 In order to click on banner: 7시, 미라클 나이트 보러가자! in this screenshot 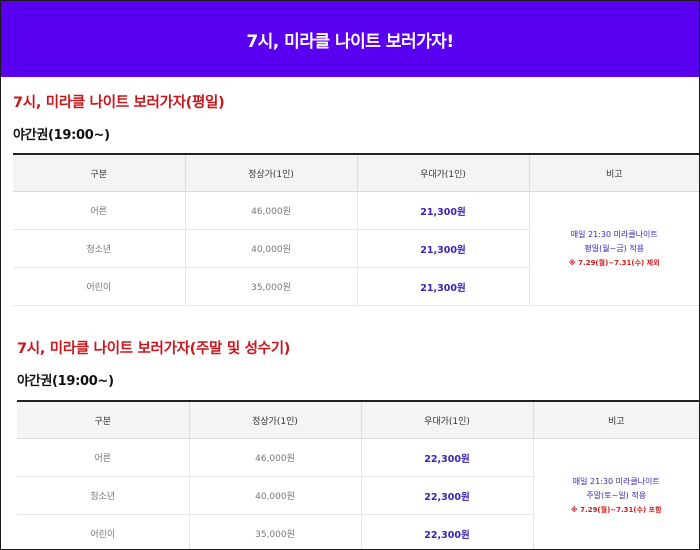, I will do `click(350, 39)`.